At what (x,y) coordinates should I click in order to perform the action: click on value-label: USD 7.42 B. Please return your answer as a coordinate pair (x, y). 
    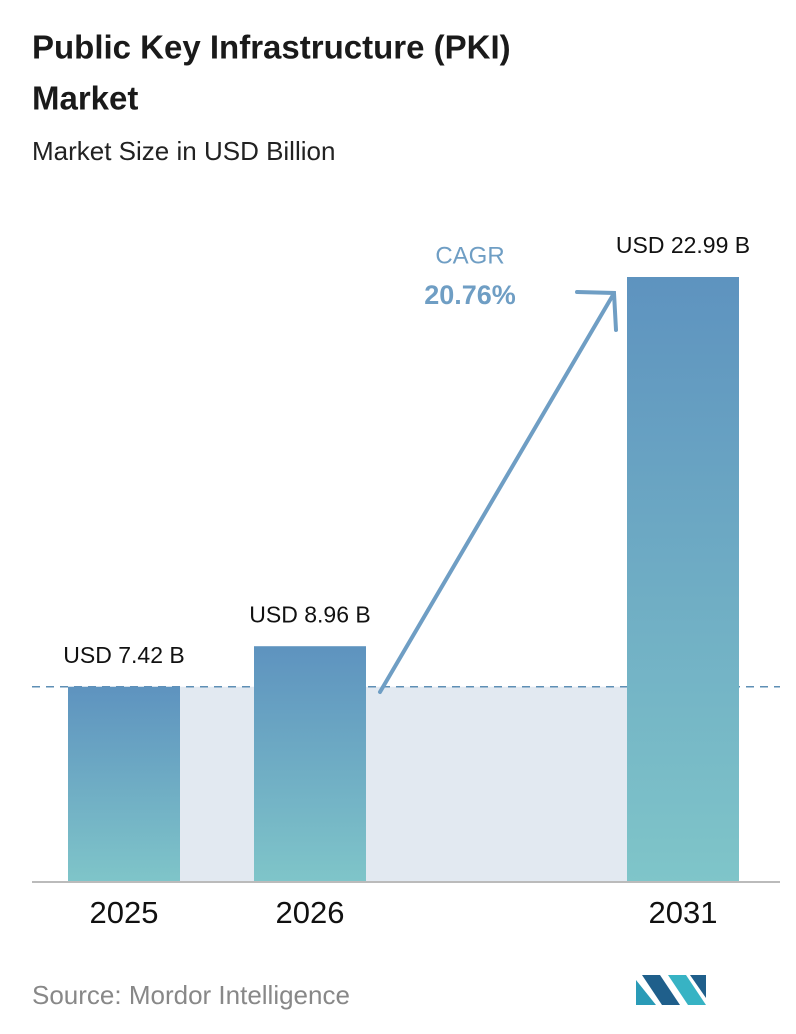
    Looking at the image, I should click on (123, 655).